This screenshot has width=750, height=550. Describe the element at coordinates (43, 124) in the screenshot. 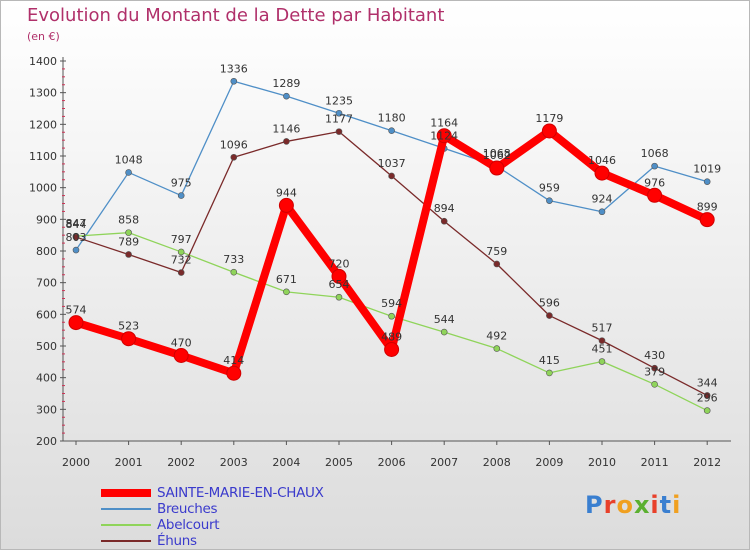

I see `y-tick-label: 1200` at that location.